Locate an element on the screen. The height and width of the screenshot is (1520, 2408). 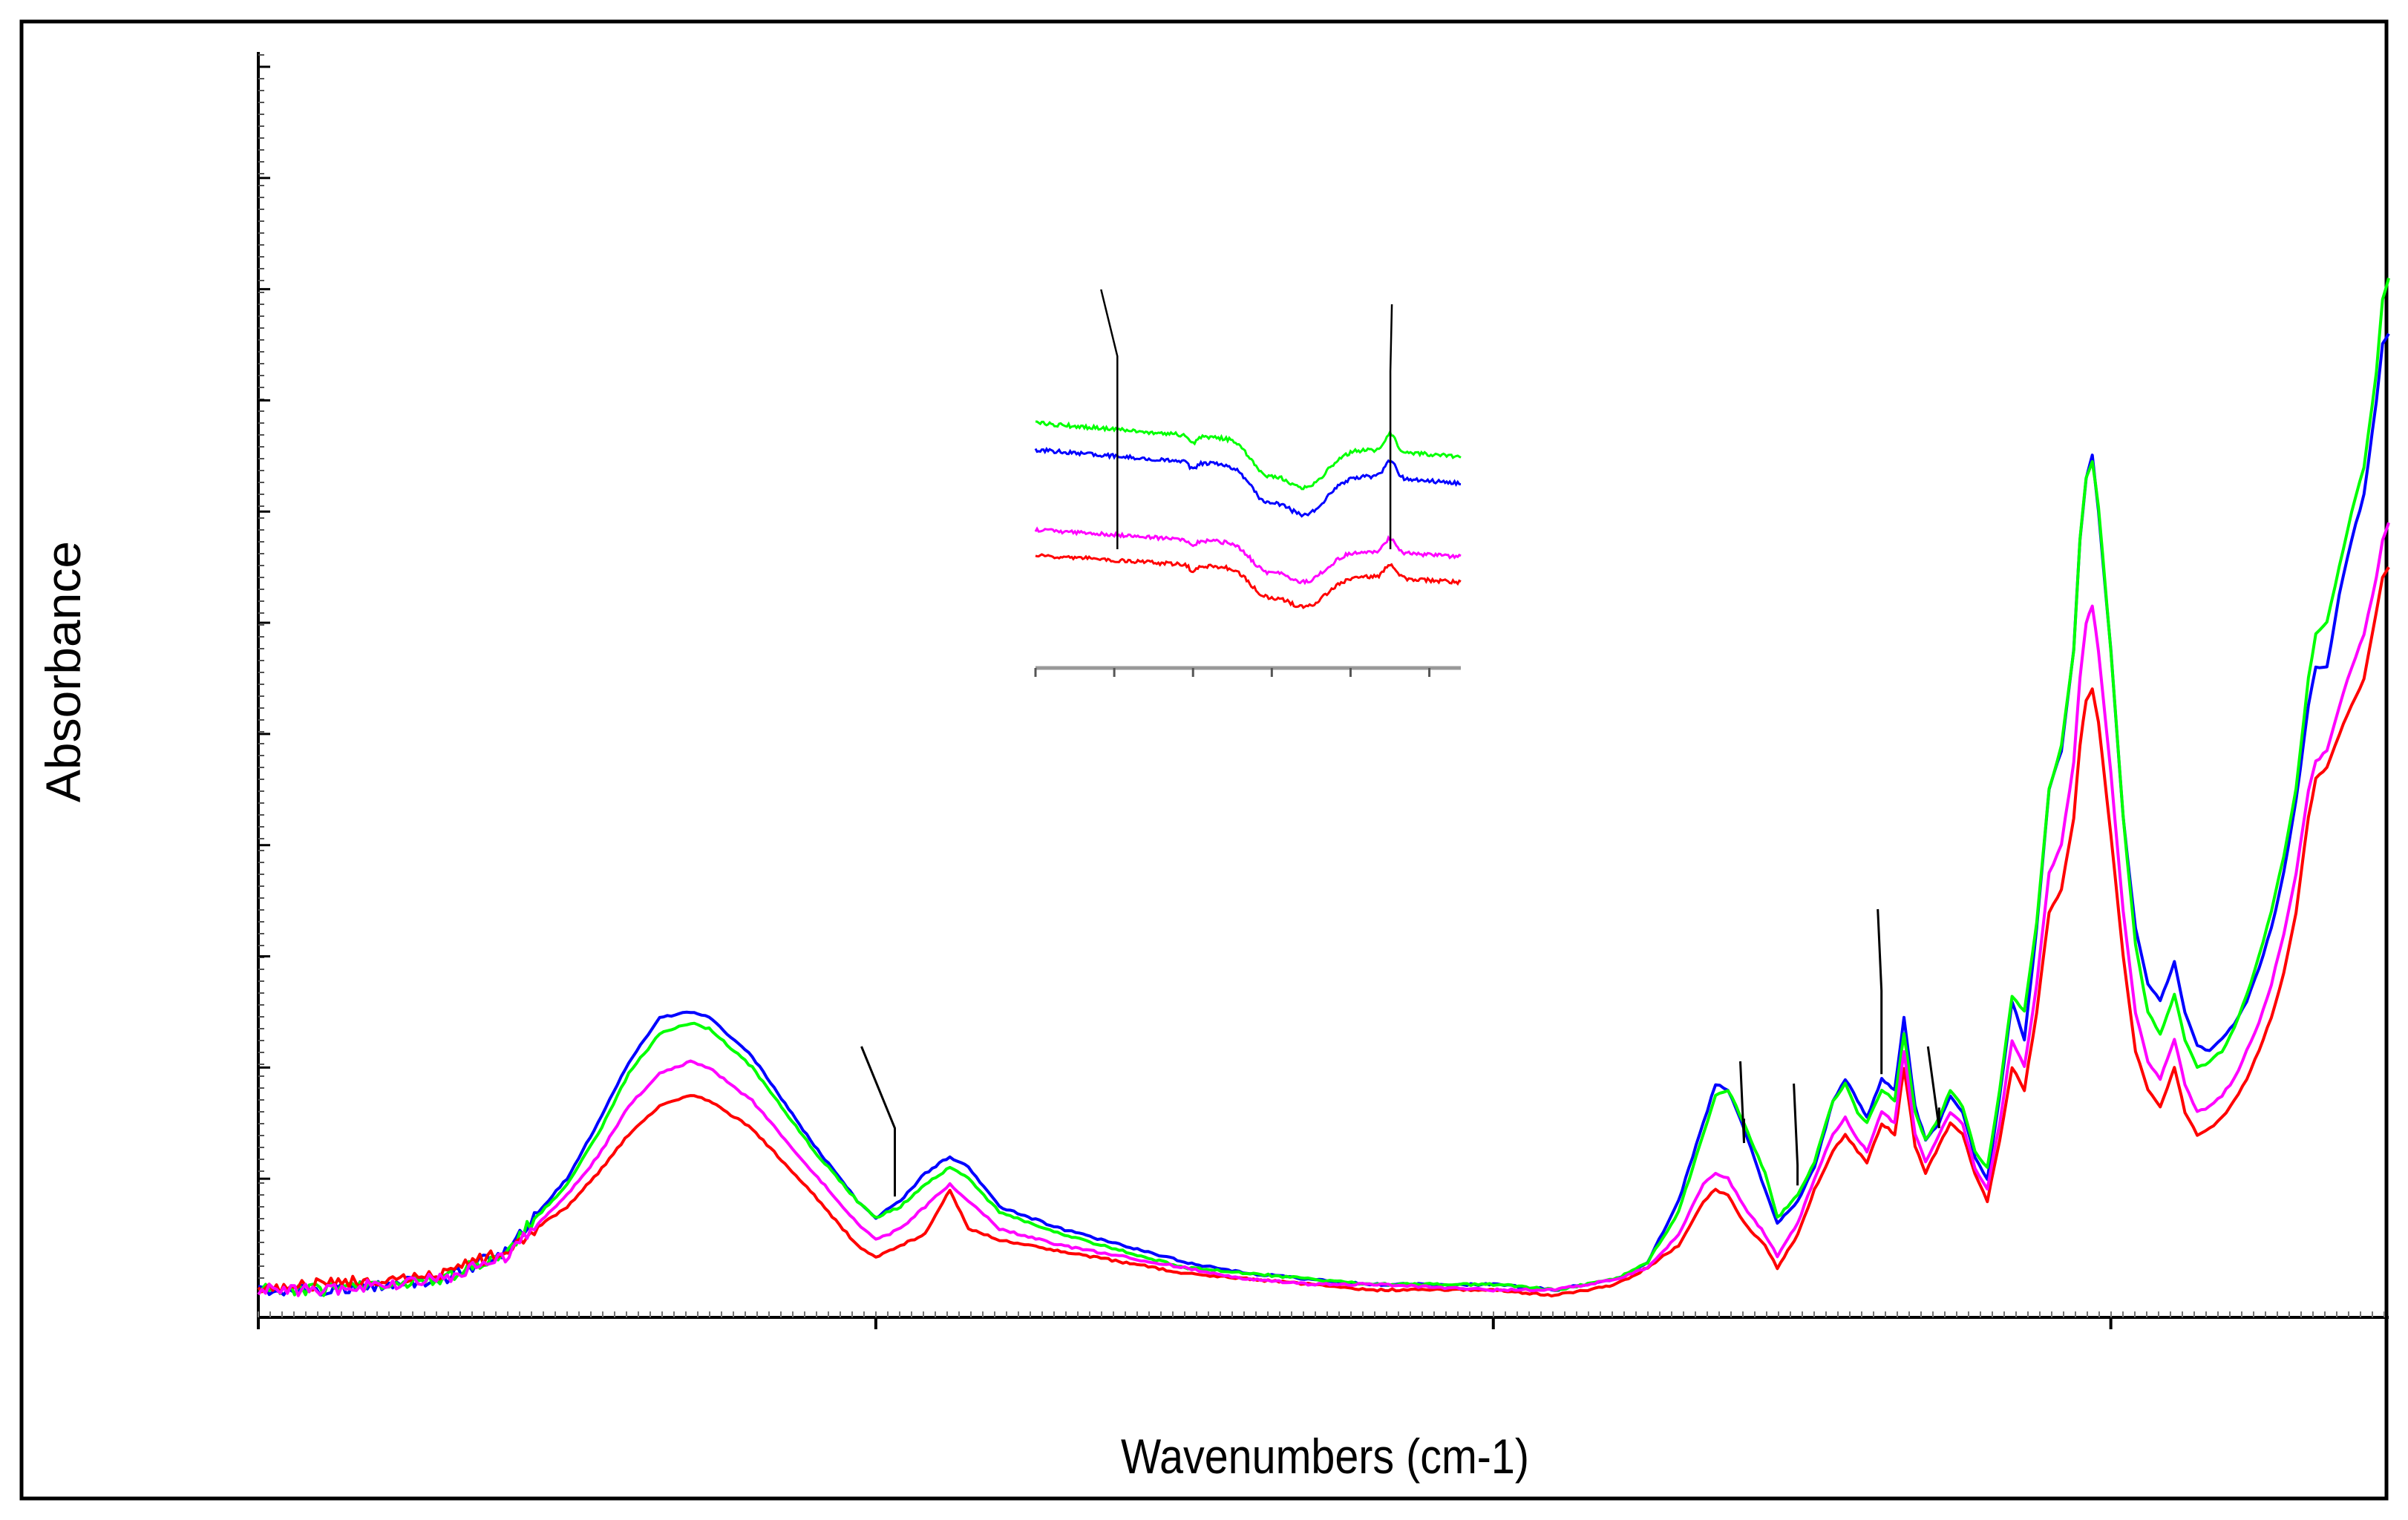
y-axis-label: Absorbance is located at coordinates (64, 671).